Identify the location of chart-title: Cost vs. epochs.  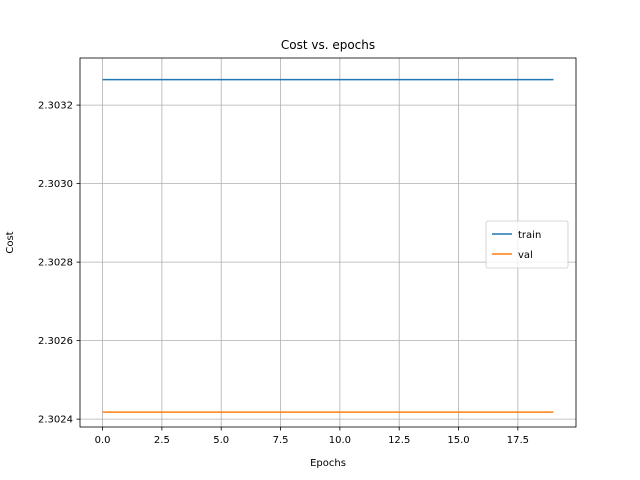
(328, 45).